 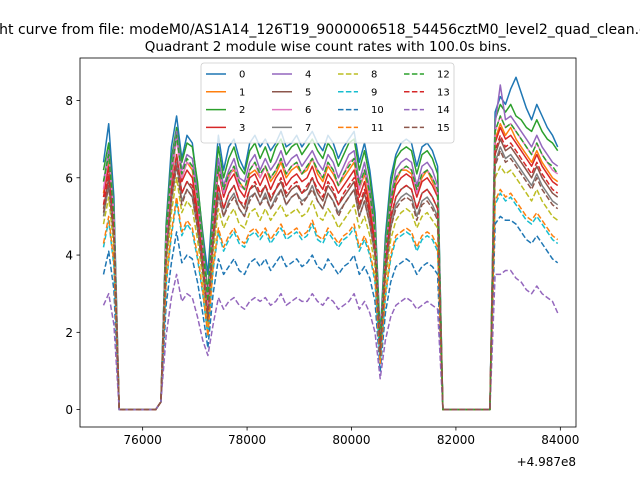 I want to click on x-offset-label: +4.987e8, so click(x=546, y=462).